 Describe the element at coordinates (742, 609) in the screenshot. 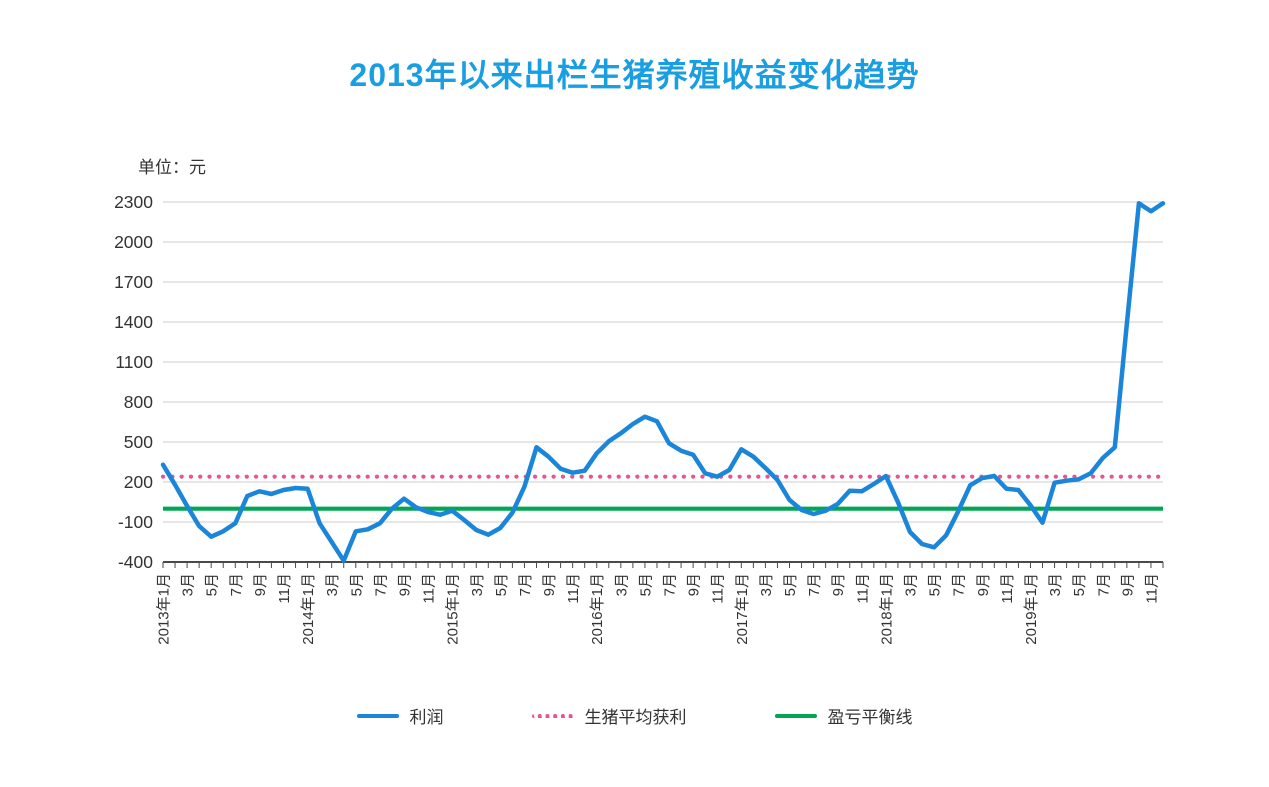

I see `x-tick-label: 2017年1月` at that location.